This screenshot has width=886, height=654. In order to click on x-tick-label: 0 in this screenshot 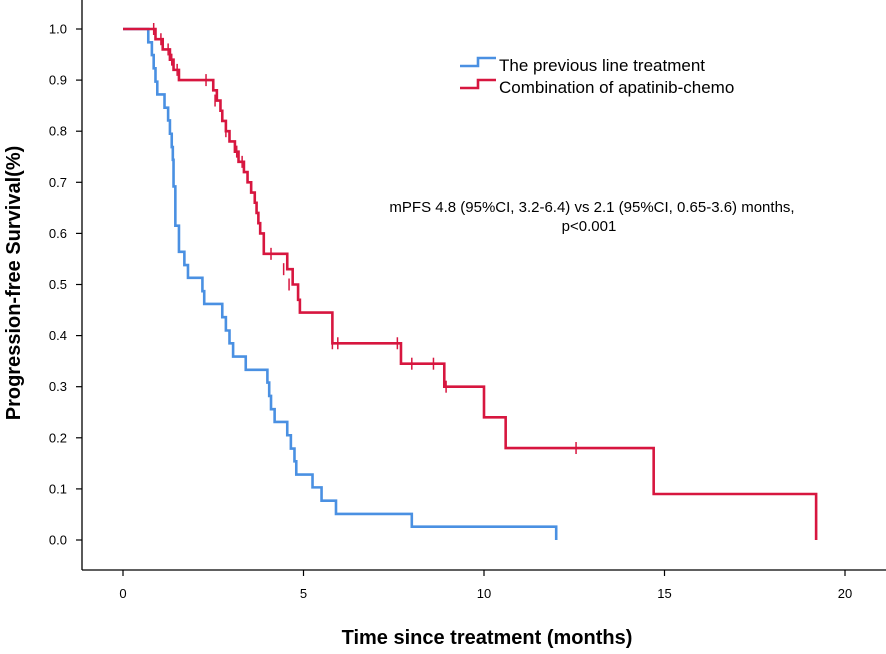, I will do `click(122, 593)`.